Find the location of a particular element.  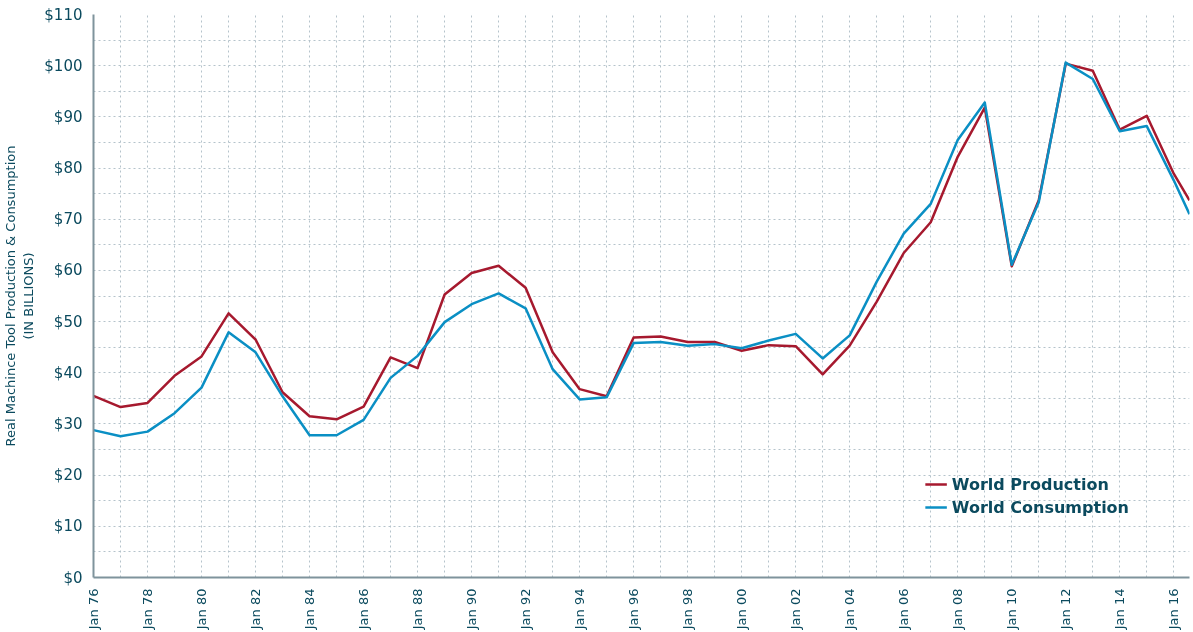

y-tick-label: $30 is located at coordinates (68, 423).